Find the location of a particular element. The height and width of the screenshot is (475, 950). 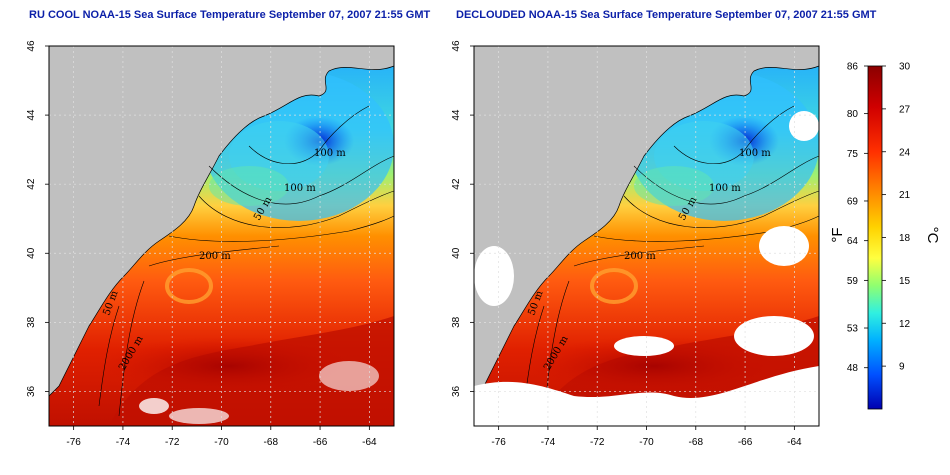

fahrenheit-tick-label: 48 is located at coordinates (853, 368).